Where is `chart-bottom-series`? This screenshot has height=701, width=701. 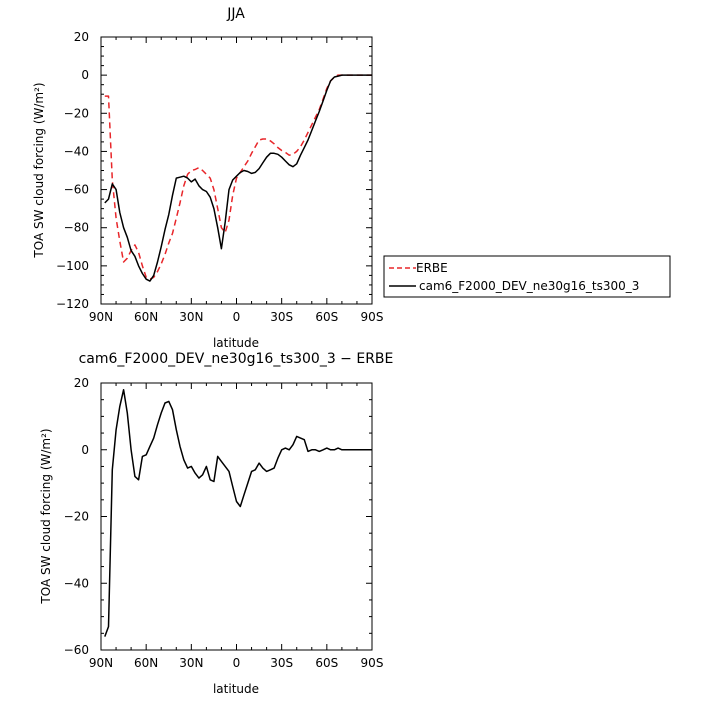
chart-bottom-series is located at coordinates (238, 512).